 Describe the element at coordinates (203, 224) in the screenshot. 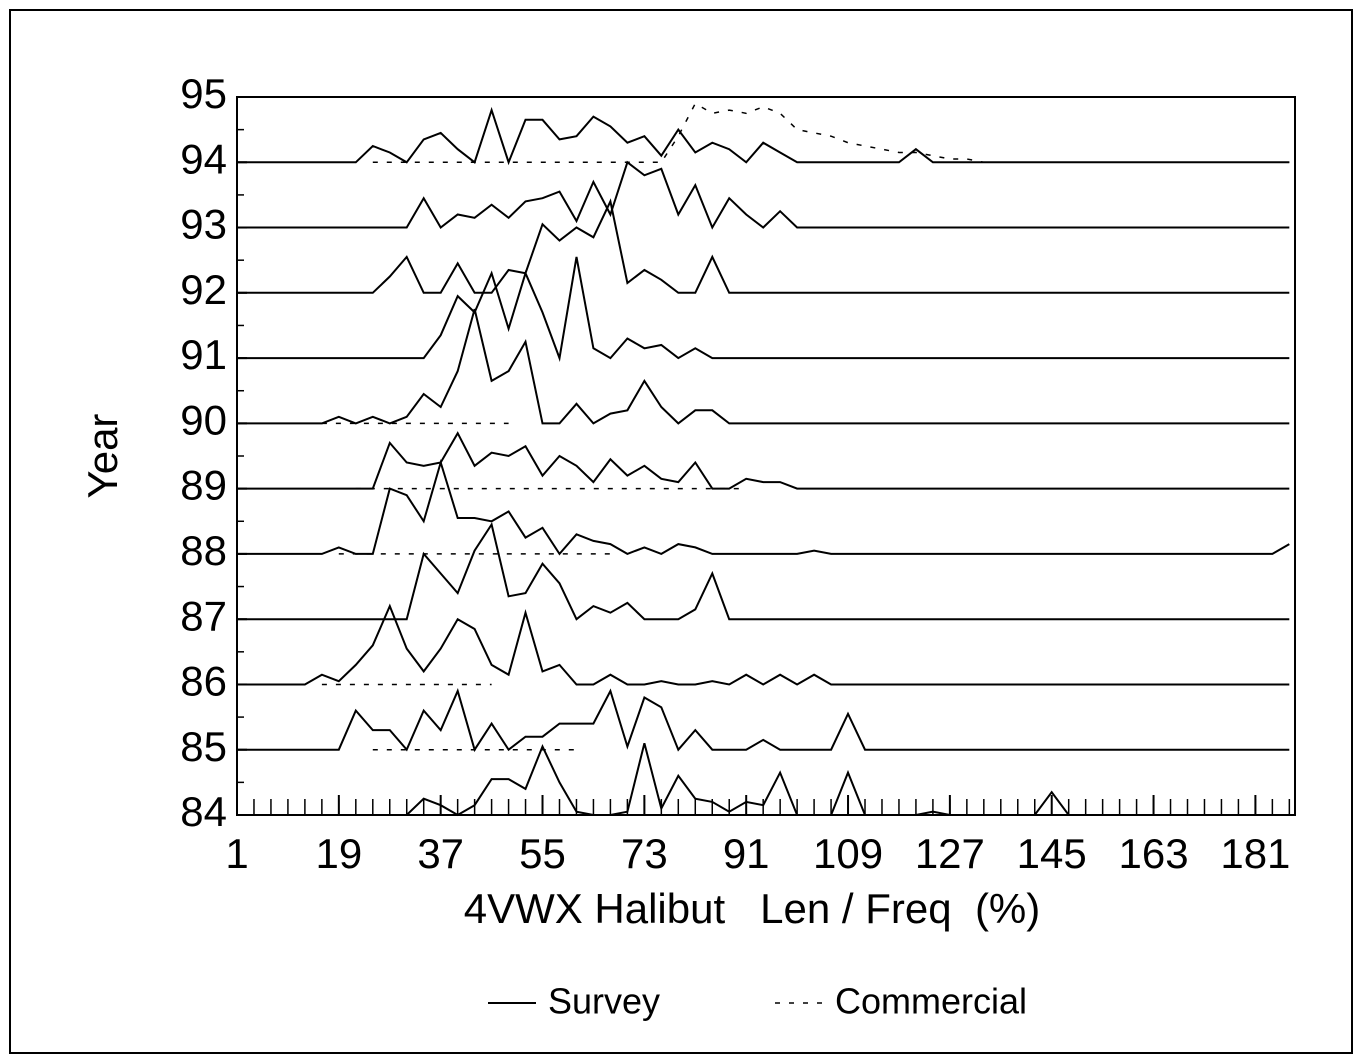

I see `y-tick-label: 93` at that location.